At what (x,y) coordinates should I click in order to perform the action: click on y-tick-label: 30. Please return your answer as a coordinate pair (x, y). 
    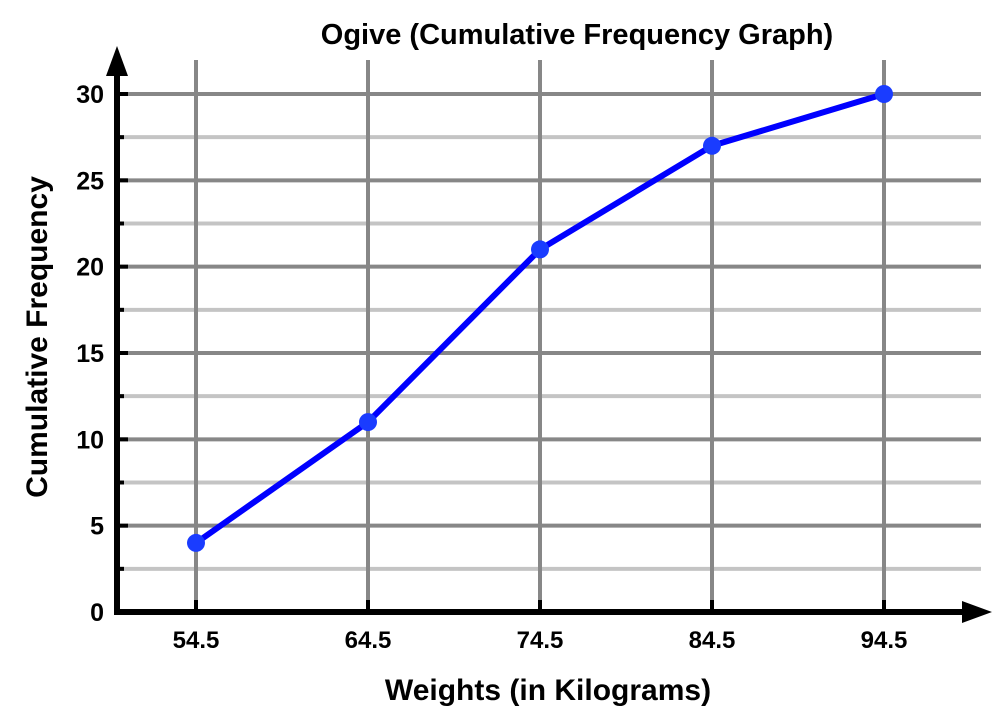
    Looking at the image, I should click on (90, 95).